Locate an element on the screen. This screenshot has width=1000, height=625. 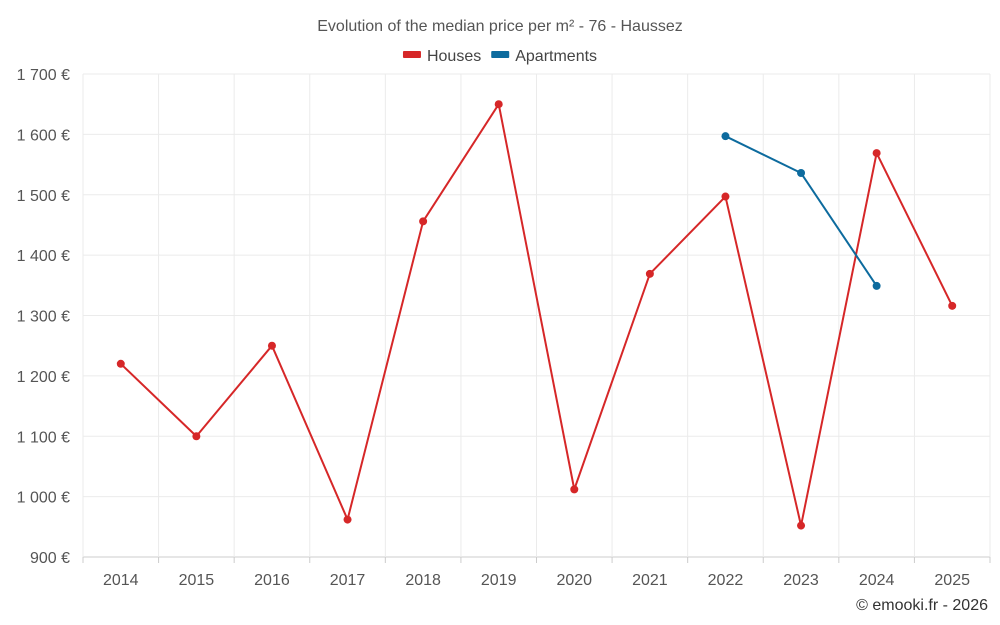
x-tick-label: 2016 is located at coordinates (272, 580).